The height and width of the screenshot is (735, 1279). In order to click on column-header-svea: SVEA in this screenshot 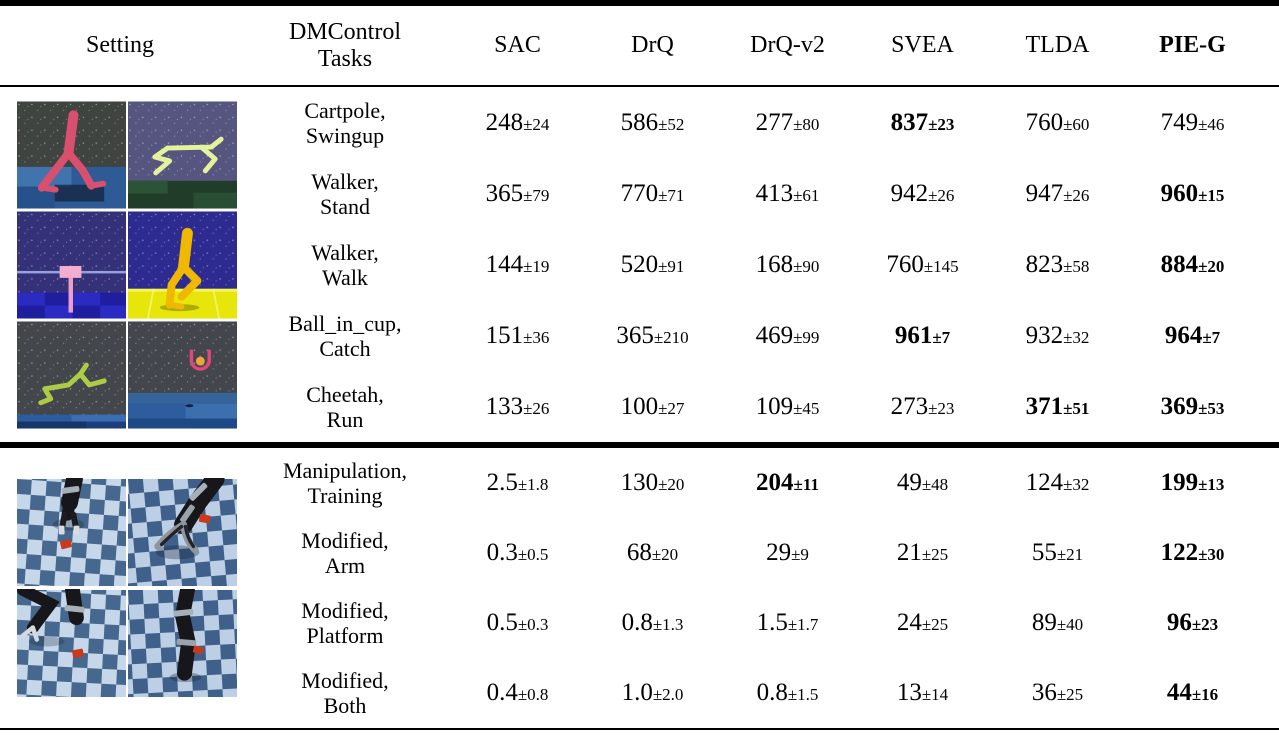, I will do `click(922, 45)`.